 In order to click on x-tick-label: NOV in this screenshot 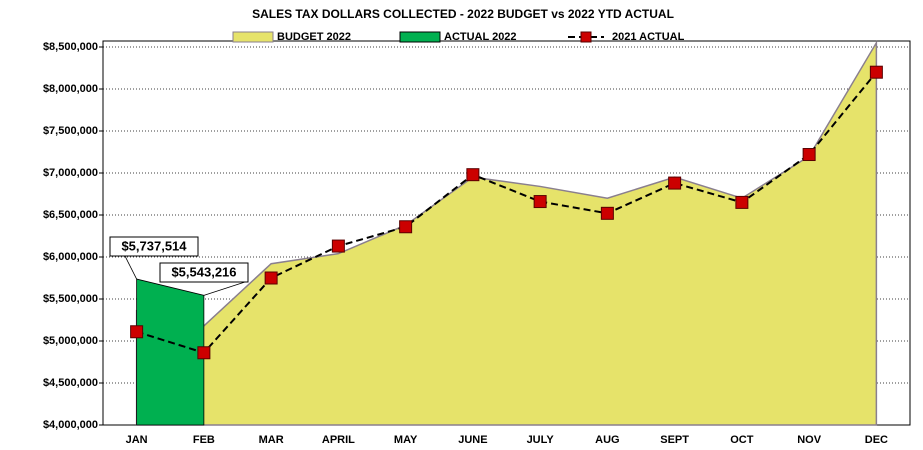, I will do `click(809, 440)`.